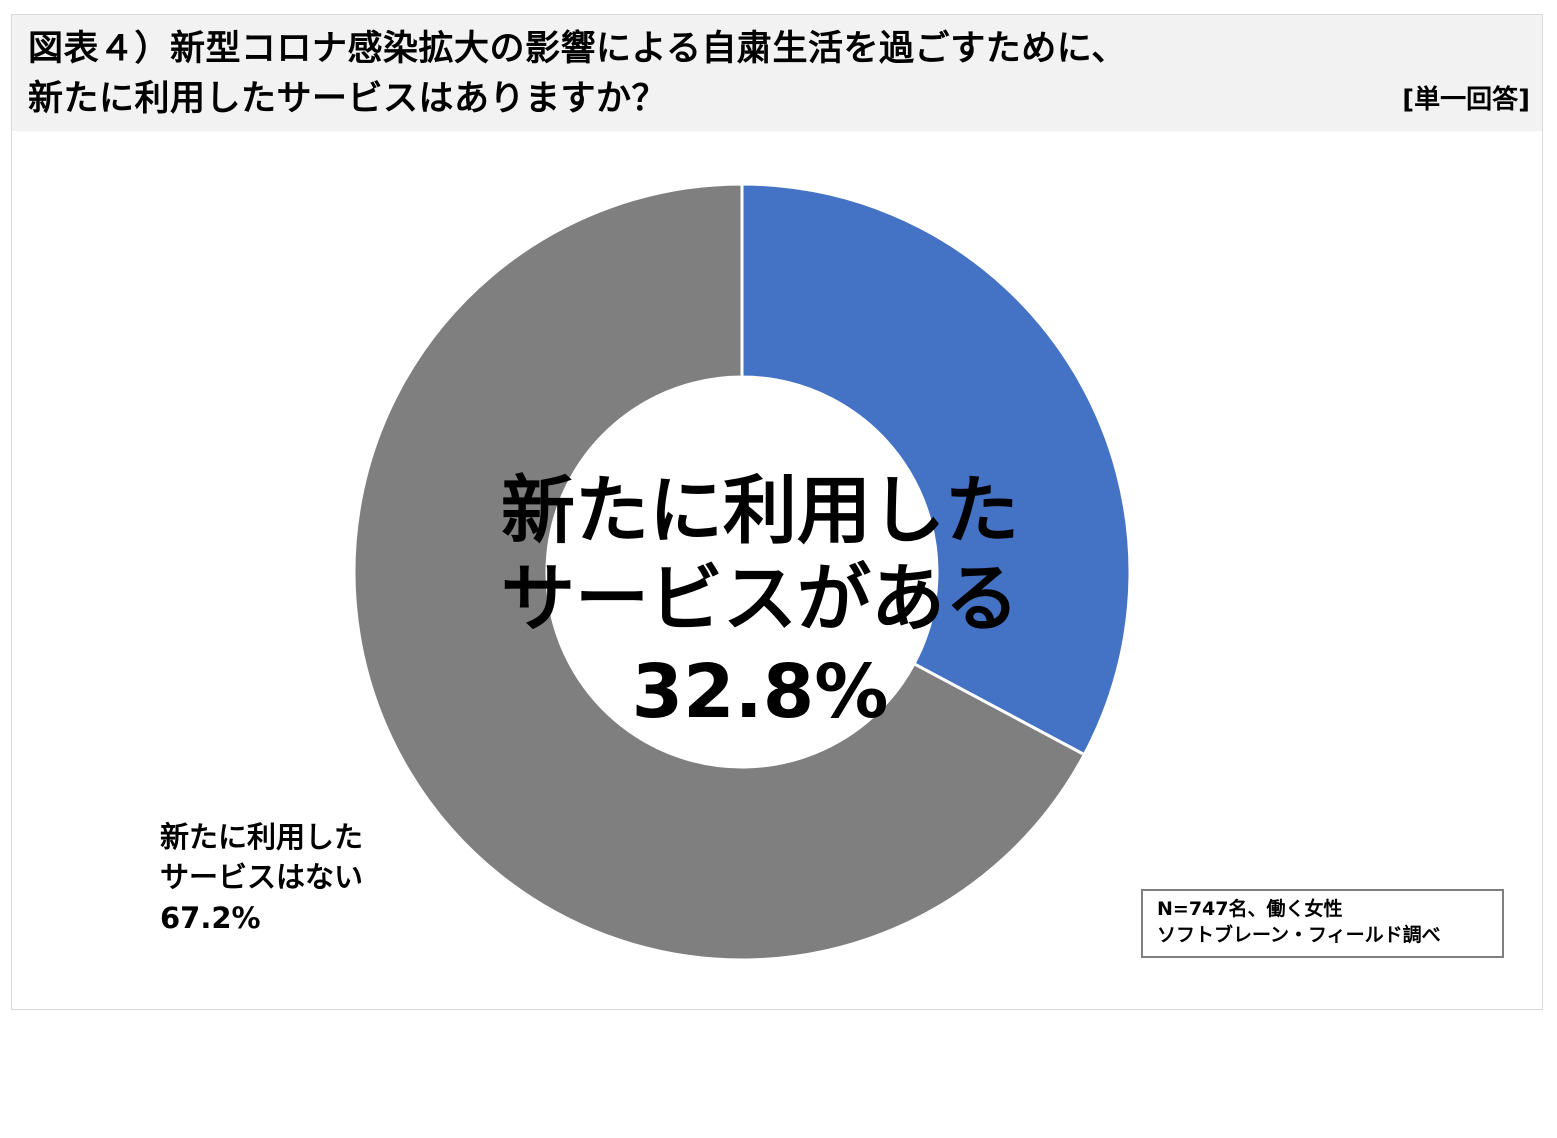 The width and height of the screenshot is (1557, 1138). I want to click on source-note-line-2: ソフトブレーン・フィールド調べ, so click(1299, 935).